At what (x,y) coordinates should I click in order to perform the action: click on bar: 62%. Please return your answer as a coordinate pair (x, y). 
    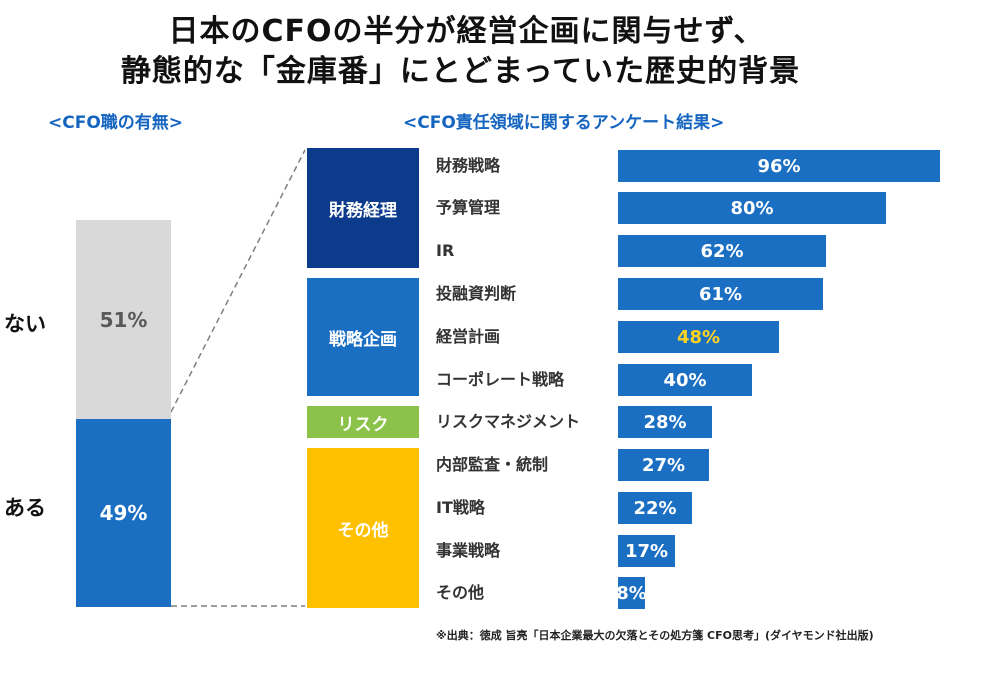
    Looking at the image, I should click on (722, 251).